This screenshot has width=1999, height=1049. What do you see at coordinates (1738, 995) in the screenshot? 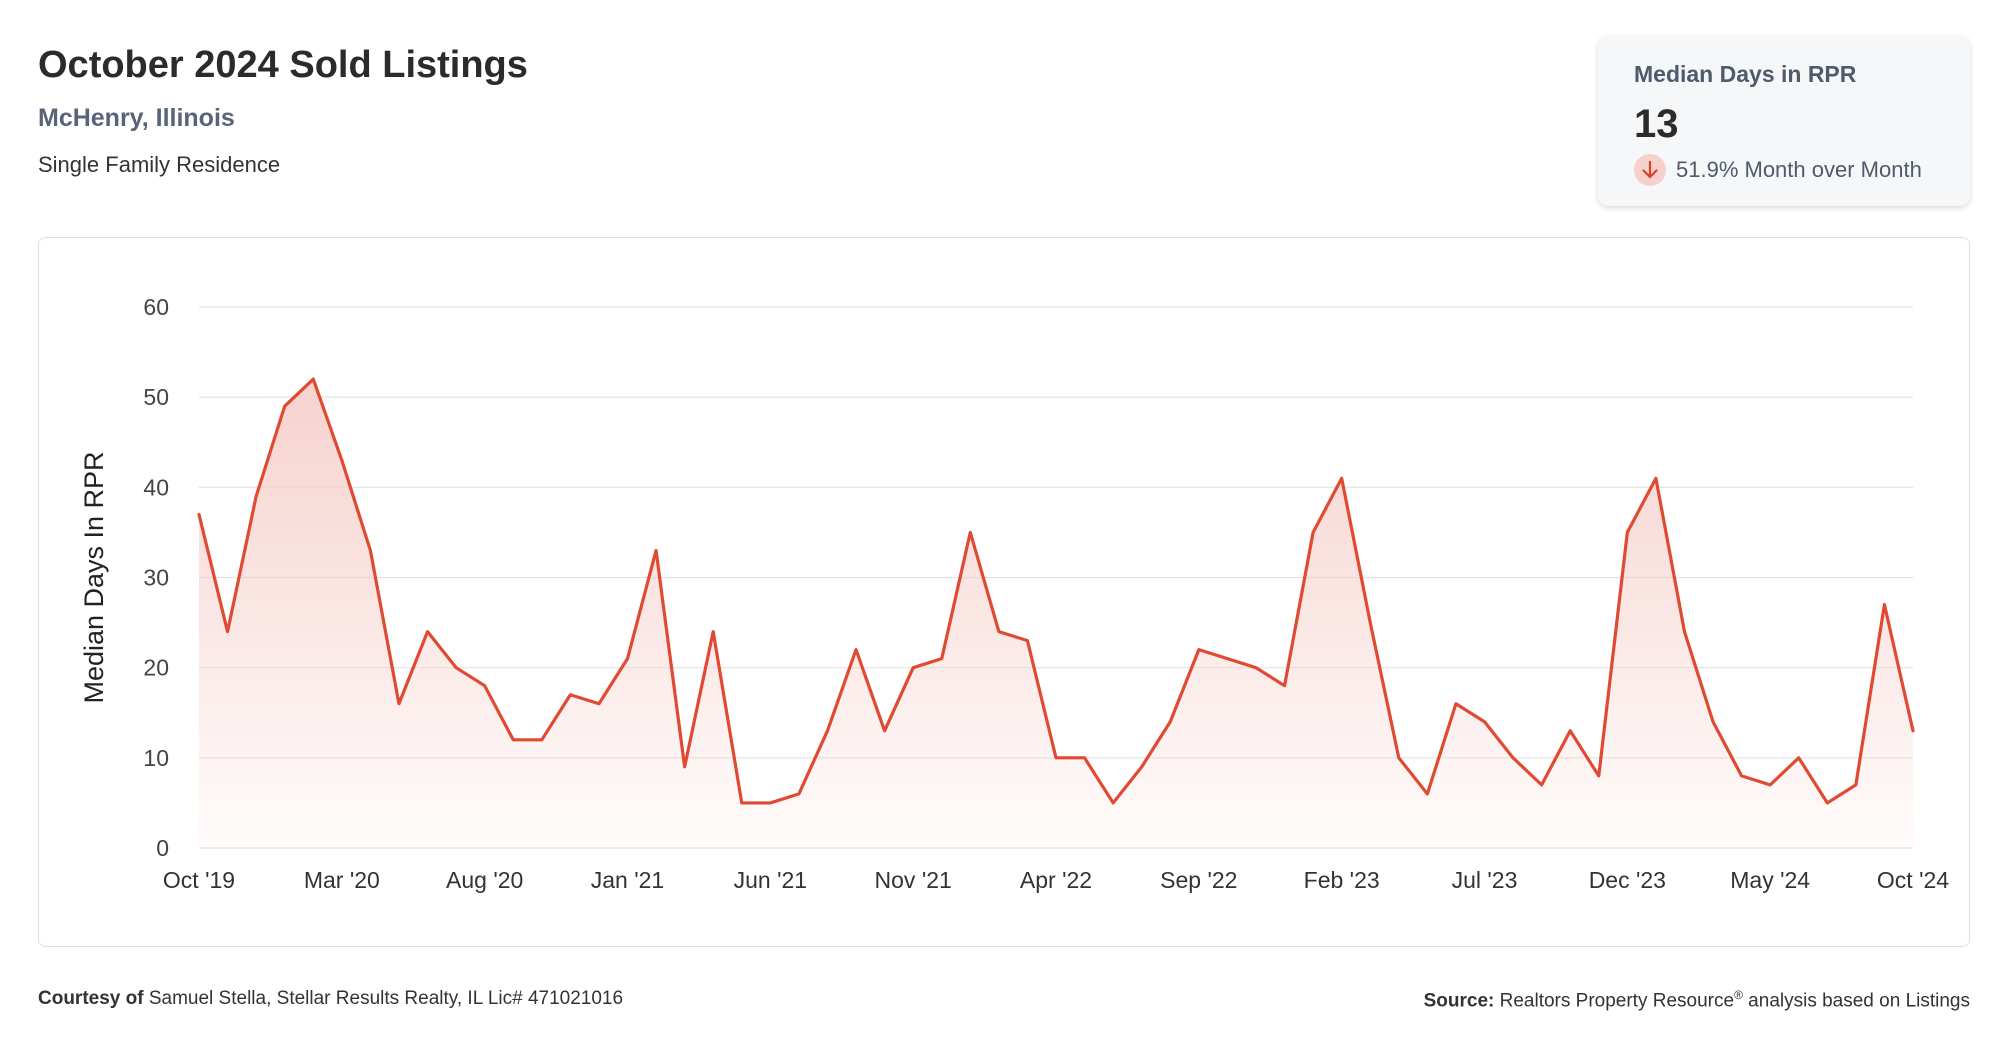
I see `registered-mark: ®` at bounding box center [1738, 995].